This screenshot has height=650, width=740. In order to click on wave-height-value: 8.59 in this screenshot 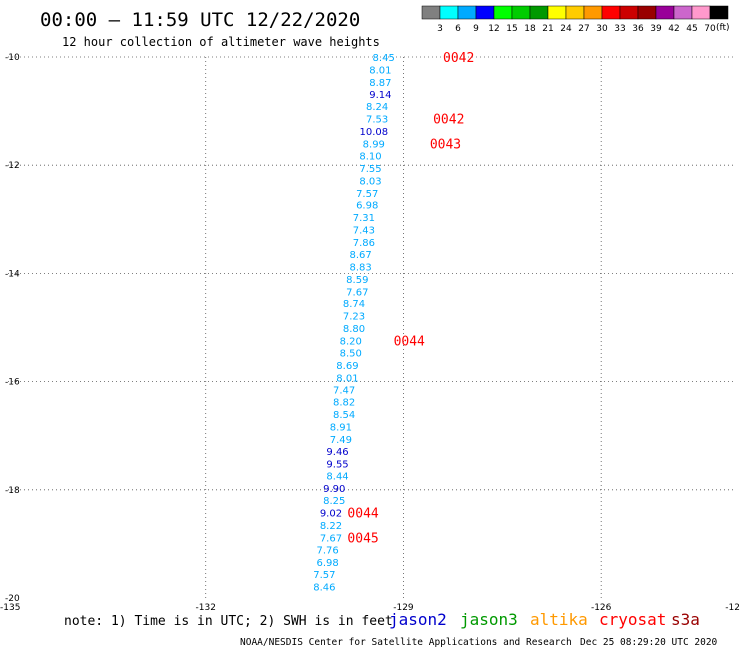, I will do `click(357, 280)`.